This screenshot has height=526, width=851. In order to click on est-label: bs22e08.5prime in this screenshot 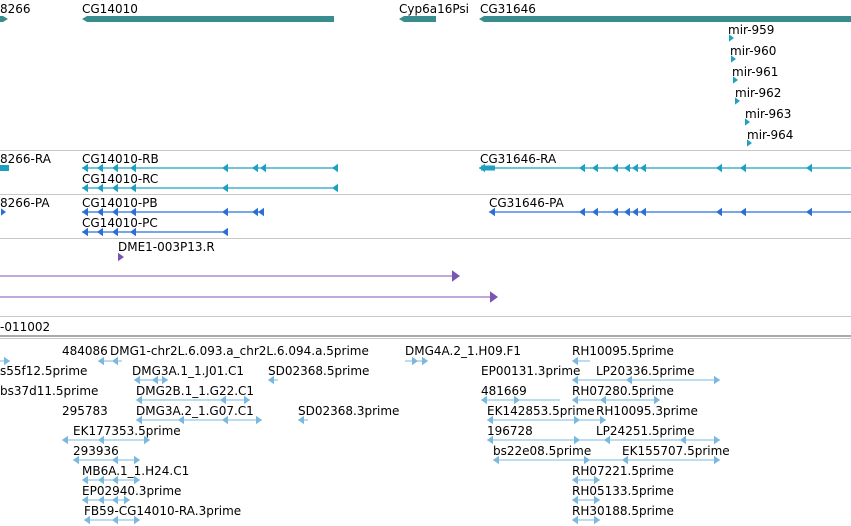, I will do `click(542, 451)`.